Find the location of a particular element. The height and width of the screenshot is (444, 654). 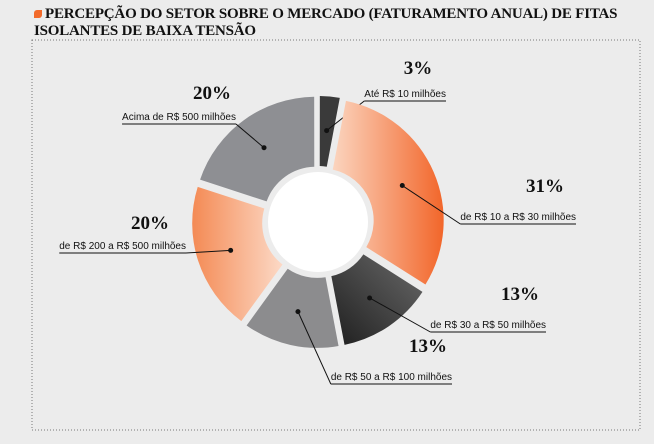

slice-label: Acima de R$ 500 milhões is located at coordinates (179, 117).